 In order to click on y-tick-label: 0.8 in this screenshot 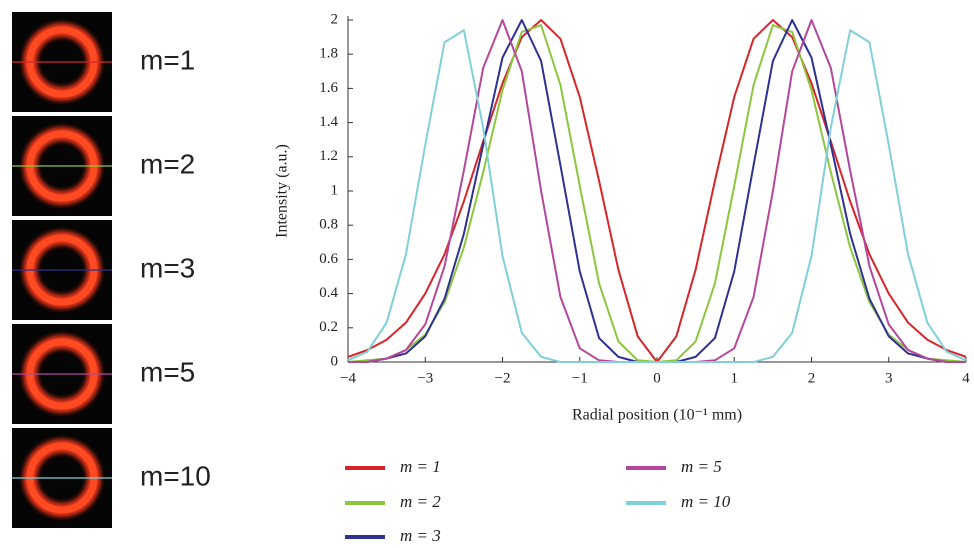, I will do `click(328, 225)`.